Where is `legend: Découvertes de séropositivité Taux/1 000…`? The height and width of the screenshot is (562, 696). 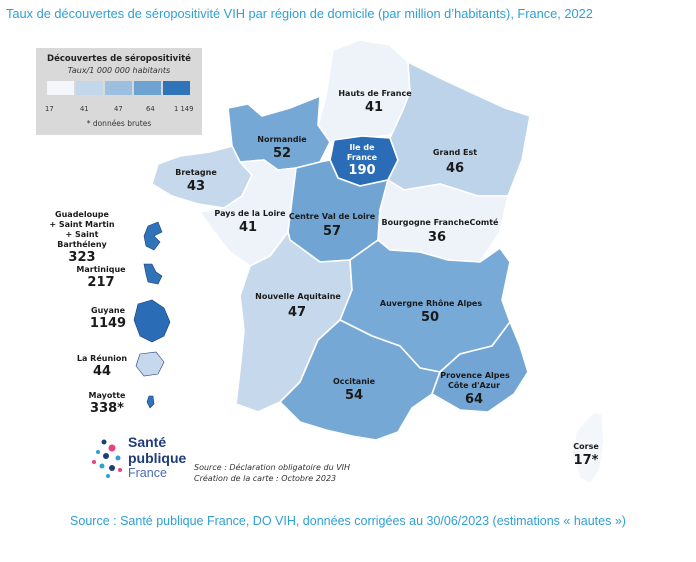
legend: Découvertes de séropositivité Taux/1 000… is located at coordinates (119, 91).